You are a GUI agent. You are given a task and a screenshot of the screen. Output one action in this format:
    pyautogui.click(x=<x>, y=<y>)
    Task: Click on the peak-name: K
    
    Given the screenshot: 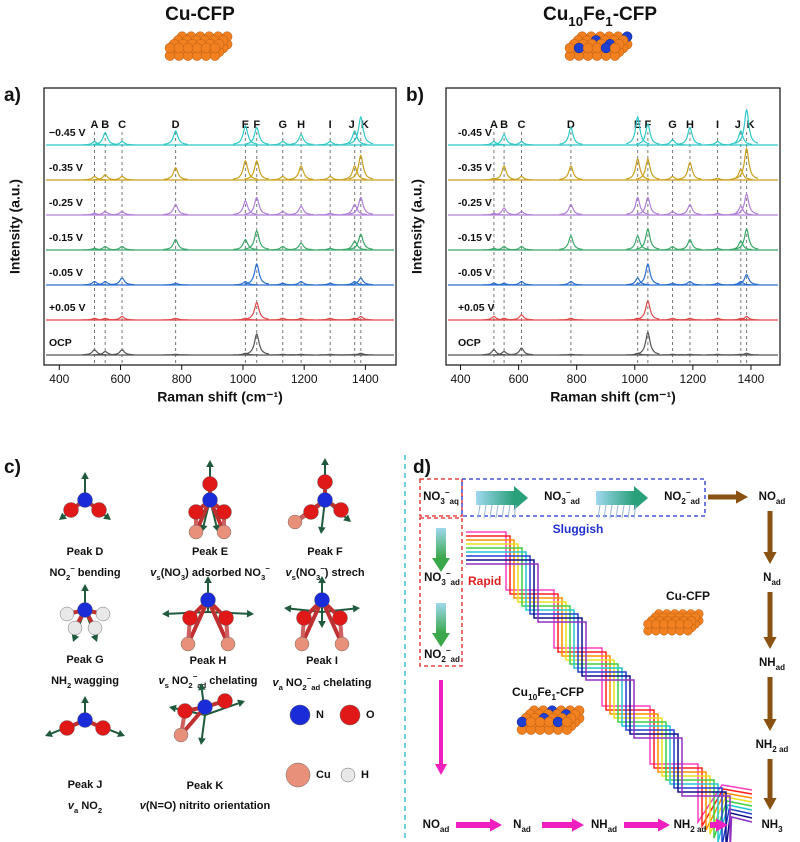 What is the action you would take?
    pyautogui.click(x=365, y=125)
    